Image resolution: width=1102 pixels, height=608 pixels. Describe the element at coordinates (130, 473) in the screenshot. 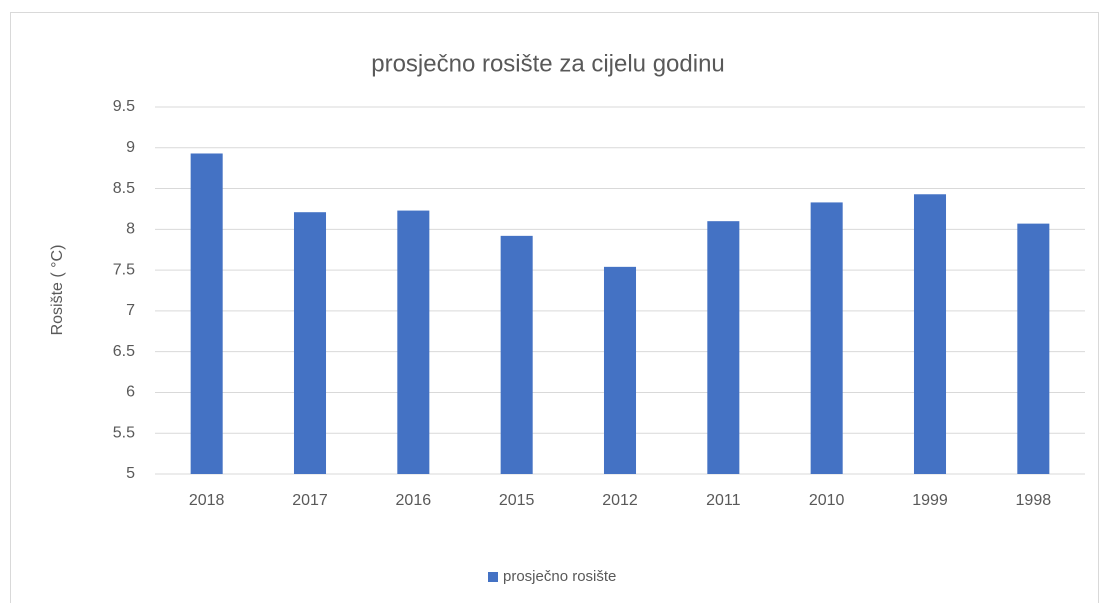

I see `y-tick-label: 5` at that location.